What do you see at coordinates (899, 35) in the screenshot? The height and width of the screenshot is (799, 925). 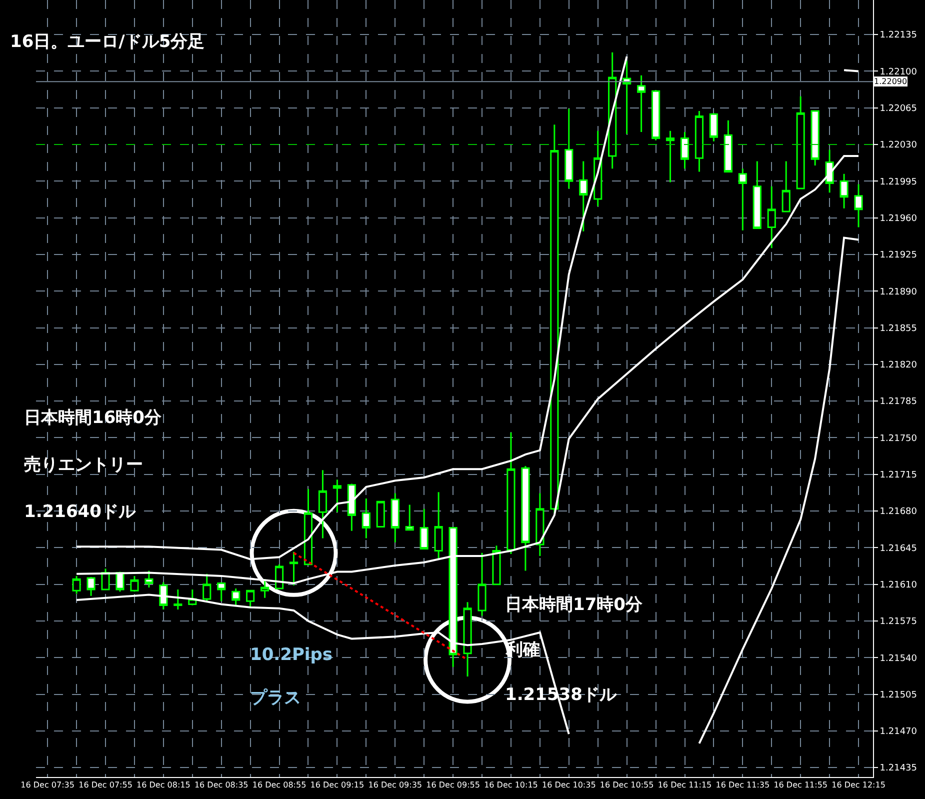 I see `y-tick-label: 1.22135` at bounding box center [899, 35].